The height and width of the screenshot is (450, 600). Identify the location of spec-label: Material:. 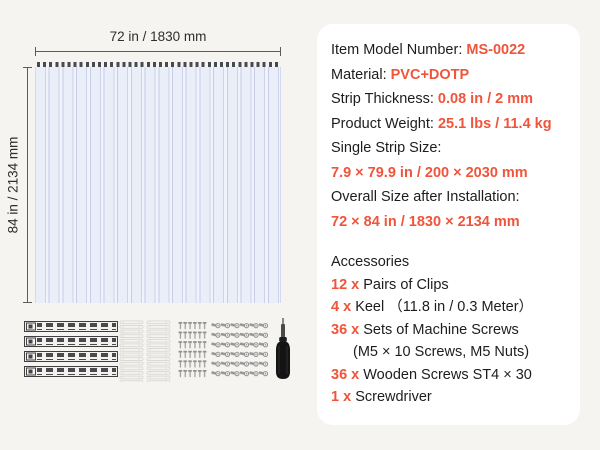
(361, 74).